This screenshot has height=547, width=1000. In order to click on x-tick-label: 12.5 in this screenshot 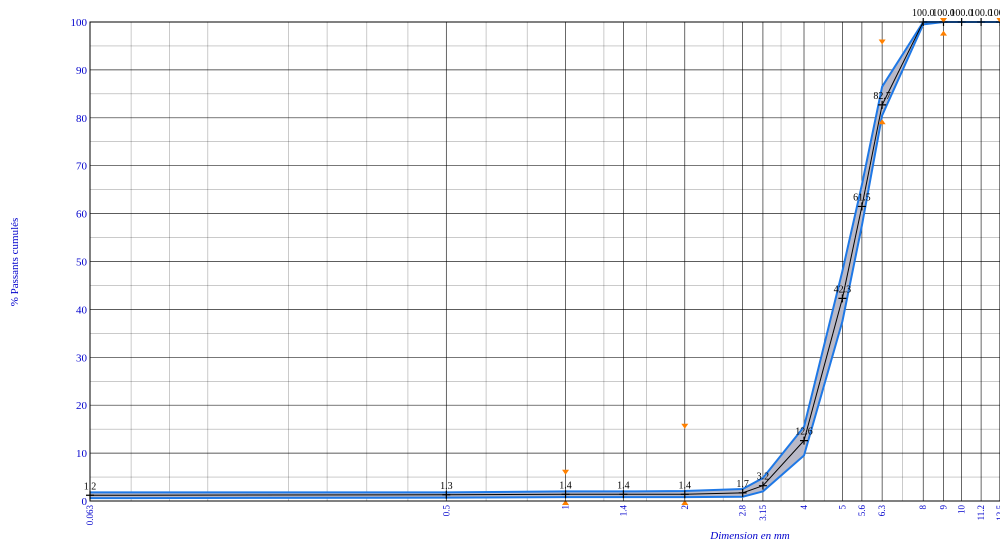, I will do `click(997, 513)`.